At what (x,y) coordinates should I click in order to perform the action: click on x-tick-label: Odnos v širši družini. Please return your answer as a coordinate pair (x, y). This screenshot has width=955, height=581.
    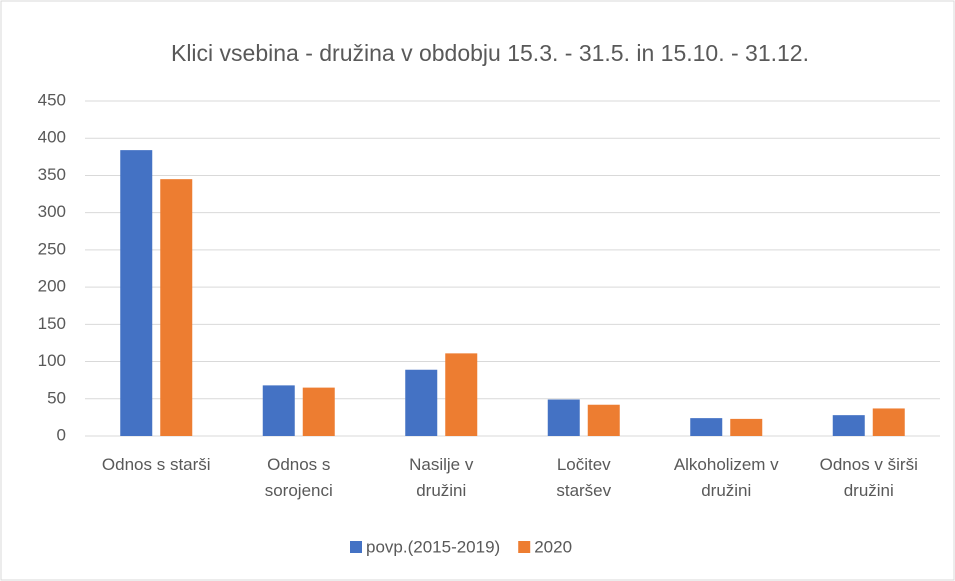
    Looking at the image, I should click on (868, 477).